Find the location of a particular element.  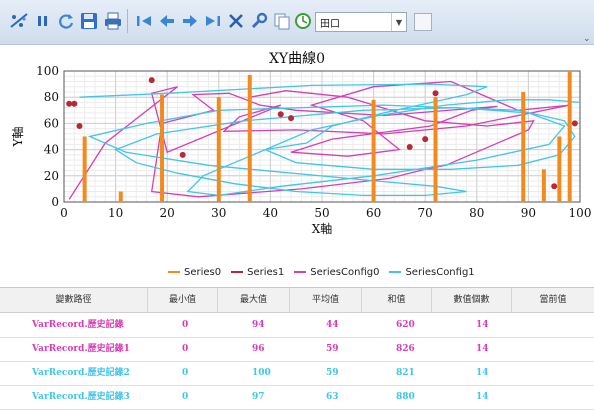

col-header: 當前值 is located at coordinates (553, 300).